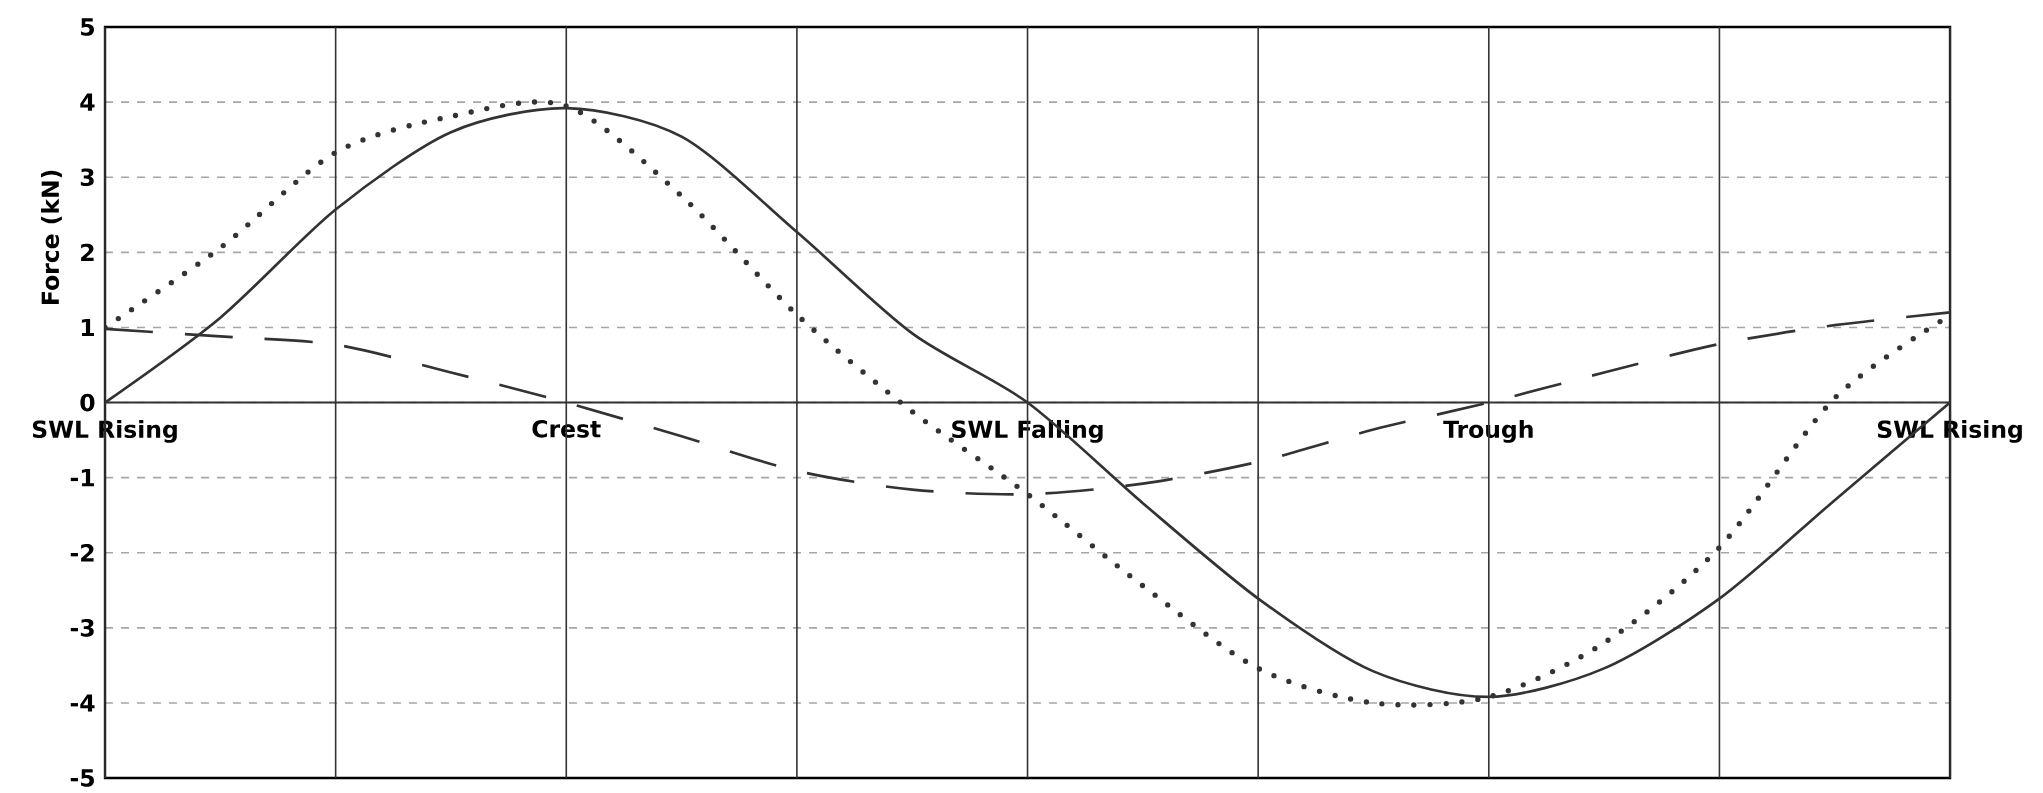 The height and width of the screenshot is (793, 2043). What do you see at coordinates (51, 237) in the screenshot?
I see `y-axis-title: Force (kN)` at bounding box center [51, 237].